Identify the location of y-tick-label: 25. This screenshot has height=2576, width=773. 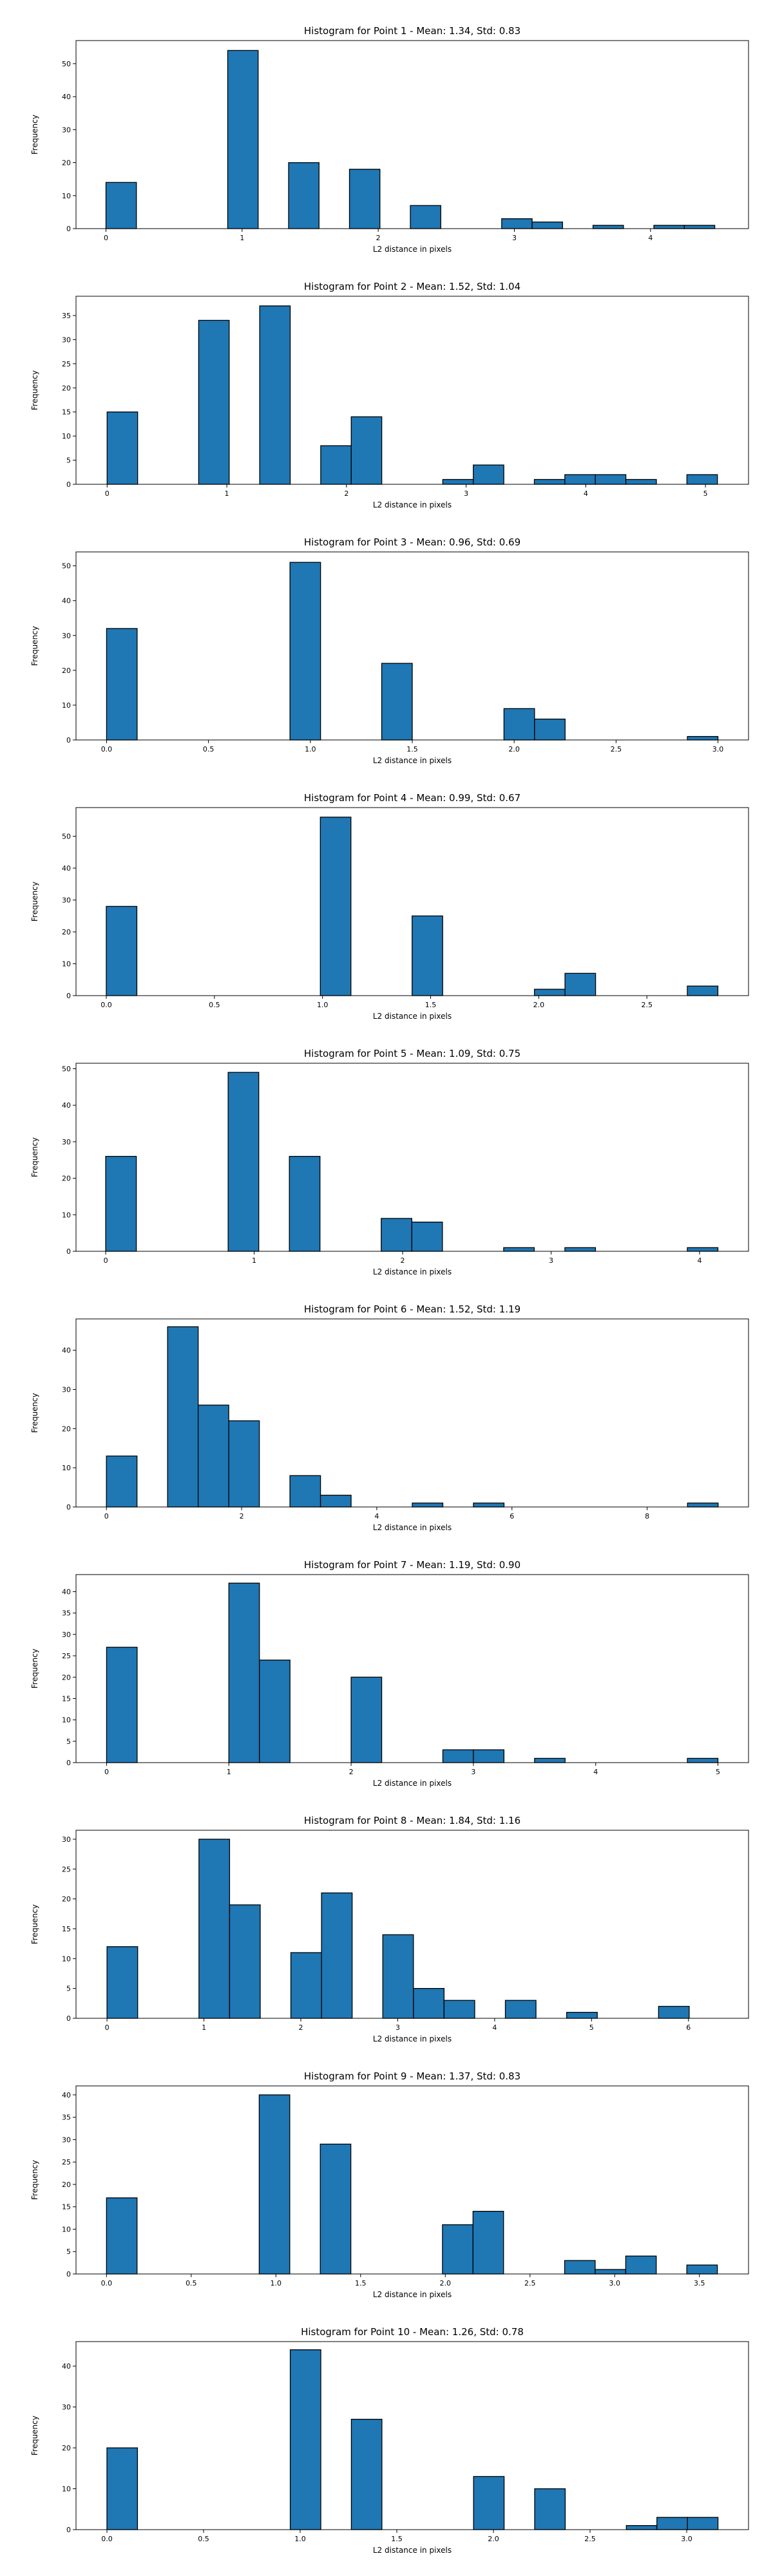
(66, 2162).